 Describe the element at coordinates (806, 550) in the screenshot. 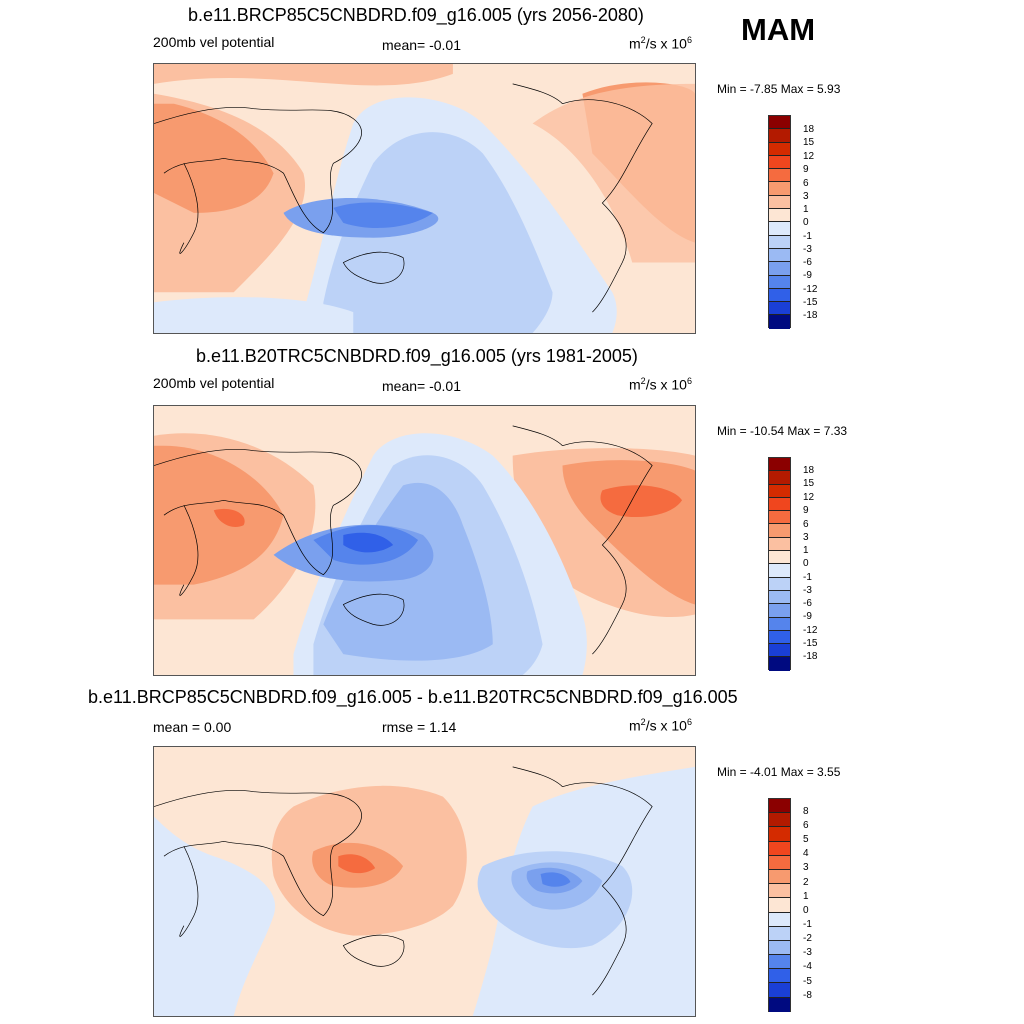

I see `cbar-2-label: 1` at that location.